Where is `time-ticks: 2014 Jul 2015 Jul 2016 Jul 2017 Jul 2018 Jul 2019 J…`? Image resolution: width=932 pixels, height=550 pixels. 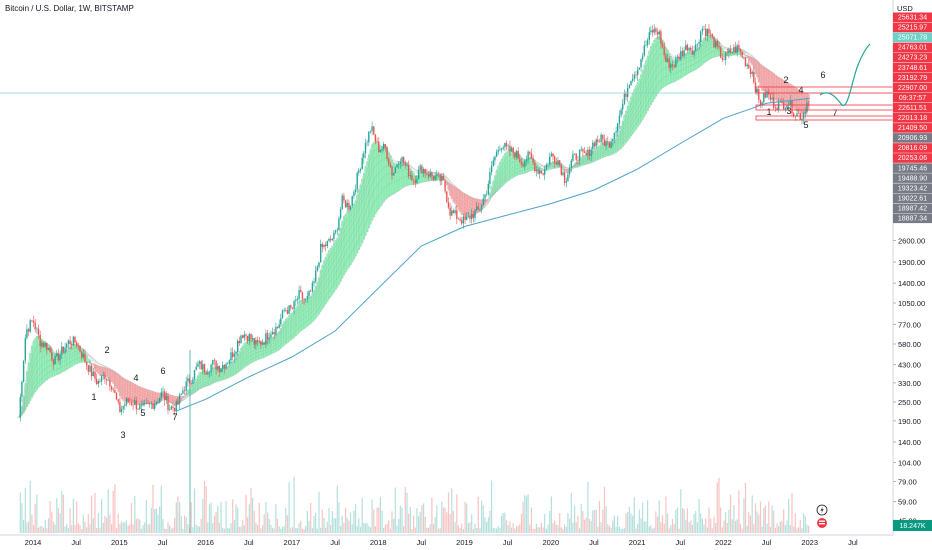 time-ticks: 2014 Jul 2015 Jul 2016 Jul 2017 Jul 2018 Jul 2019 J… is located at coordinates (441, 542).